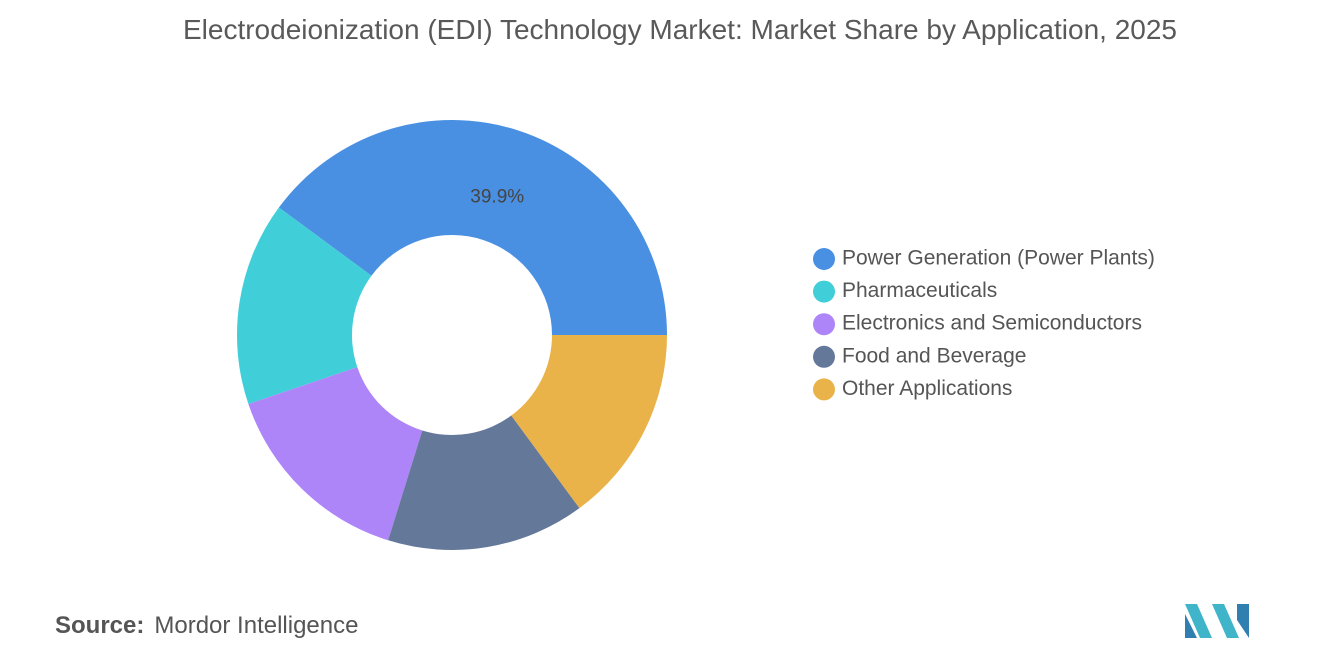 Image resolution: width=1320 pixels, height=665 pixels. I want to click on legend-label: Electronics and Semiconductors, so click(992, 323).